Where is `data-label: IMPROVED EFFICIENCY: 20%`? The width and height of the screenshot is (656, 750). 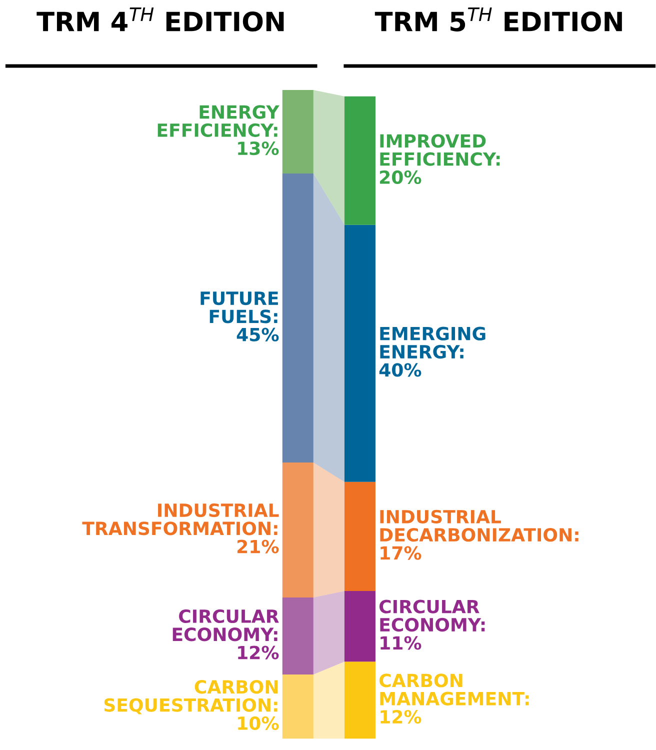 data-label: IMPROVED EFFICIENCY: 20% is located at coordinates (440, 159).